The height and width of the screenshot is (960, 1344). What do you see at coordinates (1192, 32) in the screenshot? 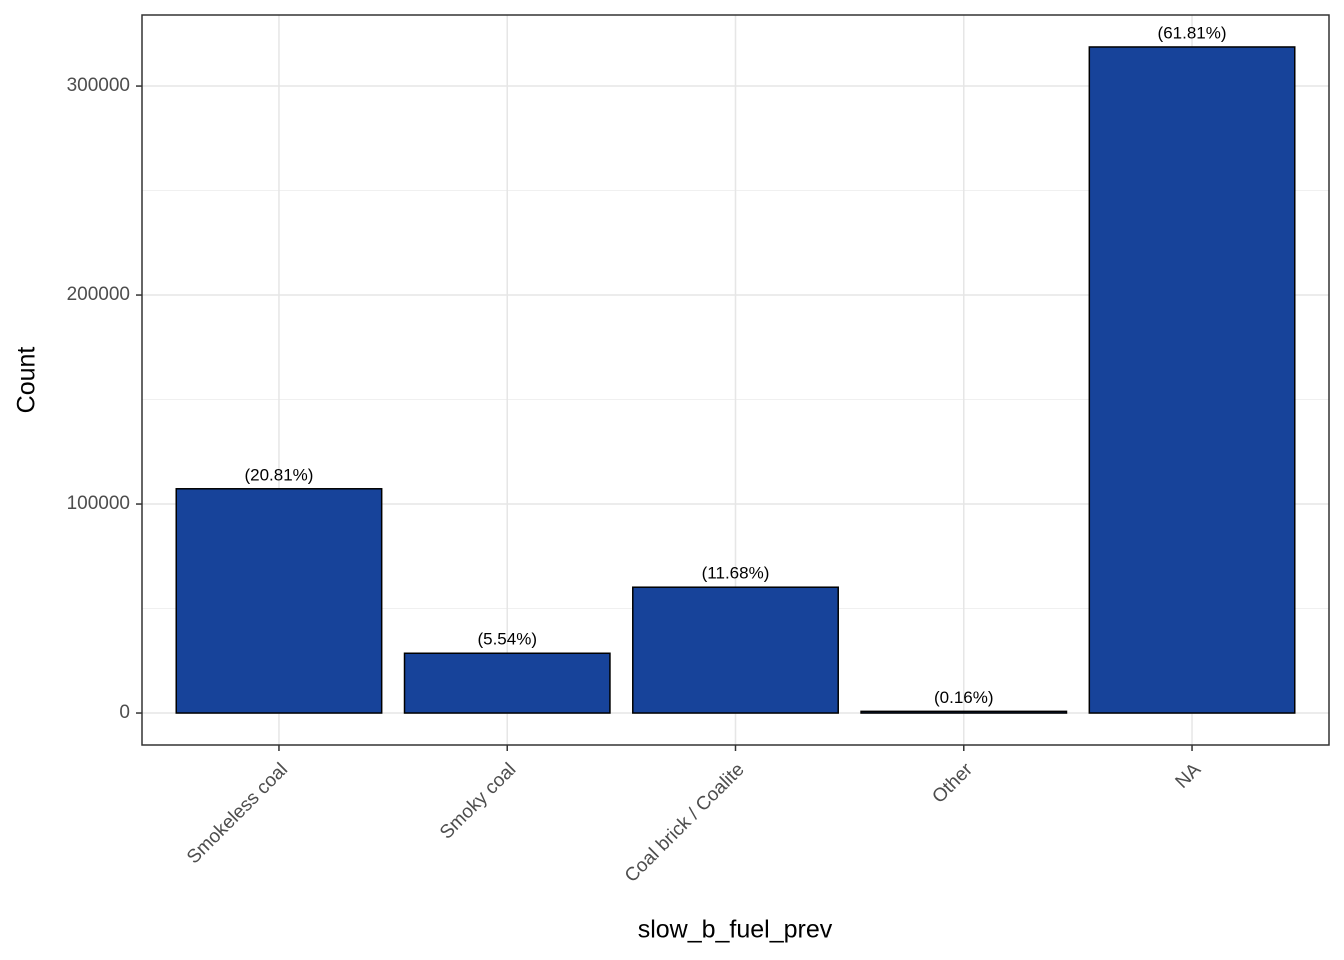
I see `bar-label: (61.81%)` at bounding box center [1192, 32].